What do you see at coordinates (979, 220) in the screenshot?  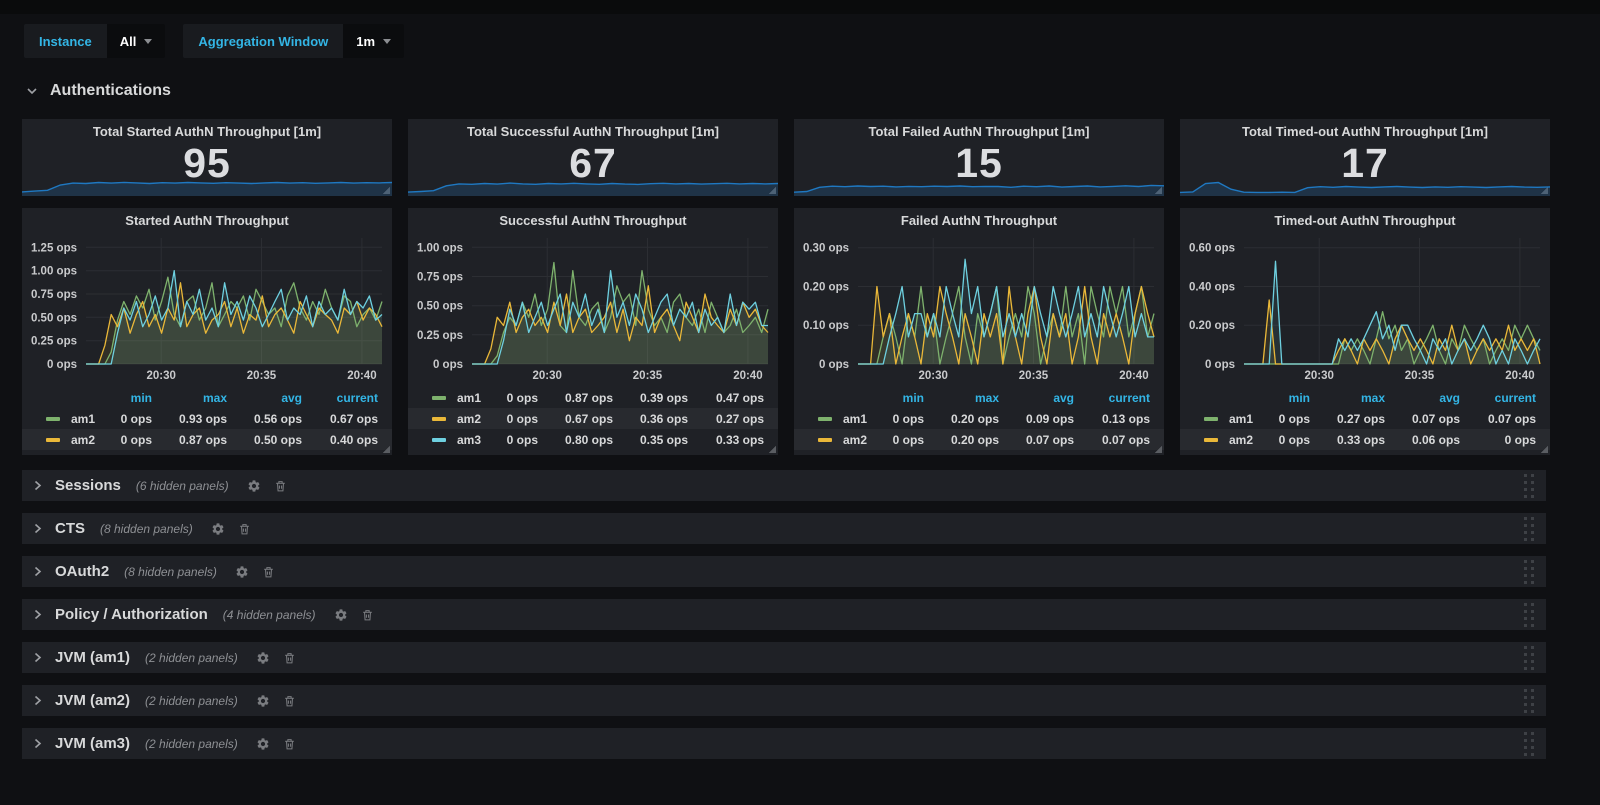 I see `graph-panel-title: Failed AuthN Throughput` at bounding box center [979, 220].